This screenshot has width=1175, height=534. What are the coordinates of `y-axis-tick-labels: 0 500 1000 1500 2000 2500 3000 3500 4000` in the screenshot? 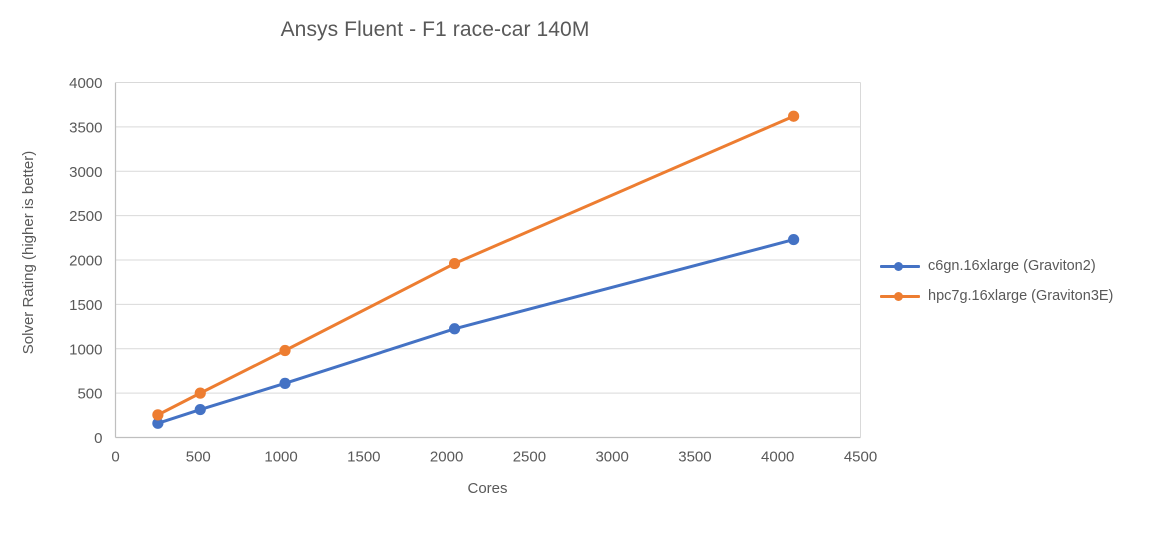 It's located at (85, 261).